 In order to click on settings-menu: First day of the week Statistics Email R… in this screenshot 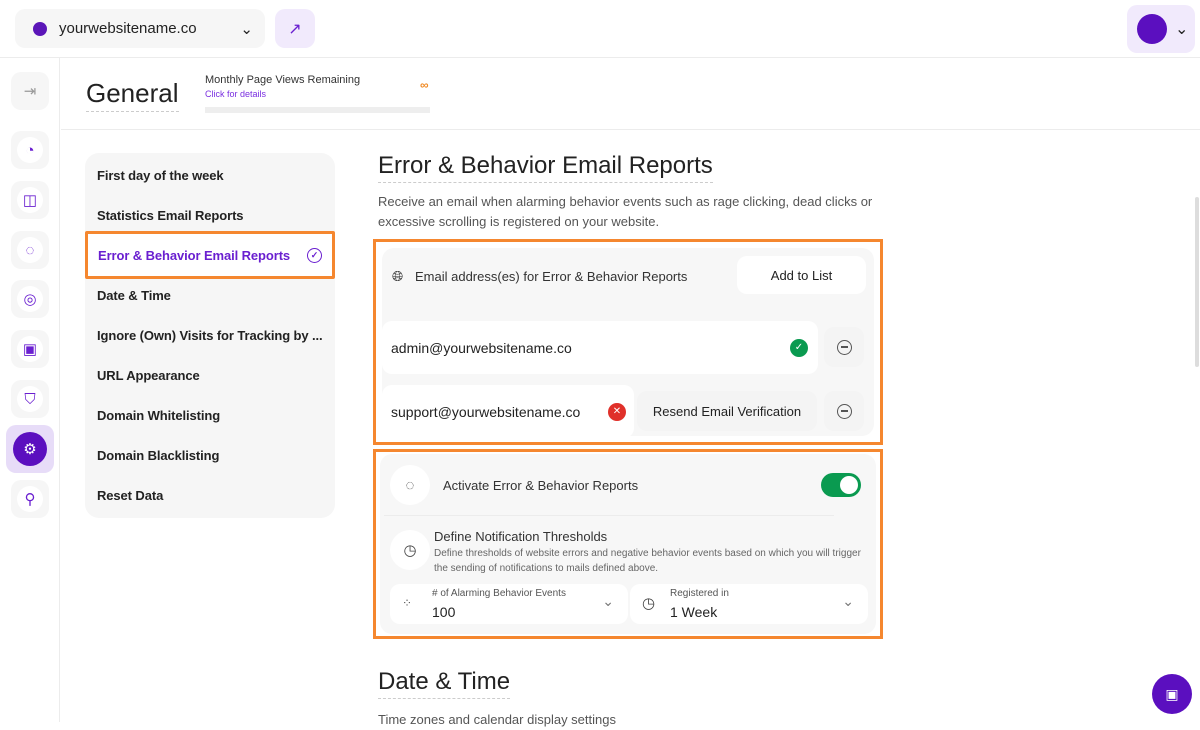, I will do `click(210, 335)`.